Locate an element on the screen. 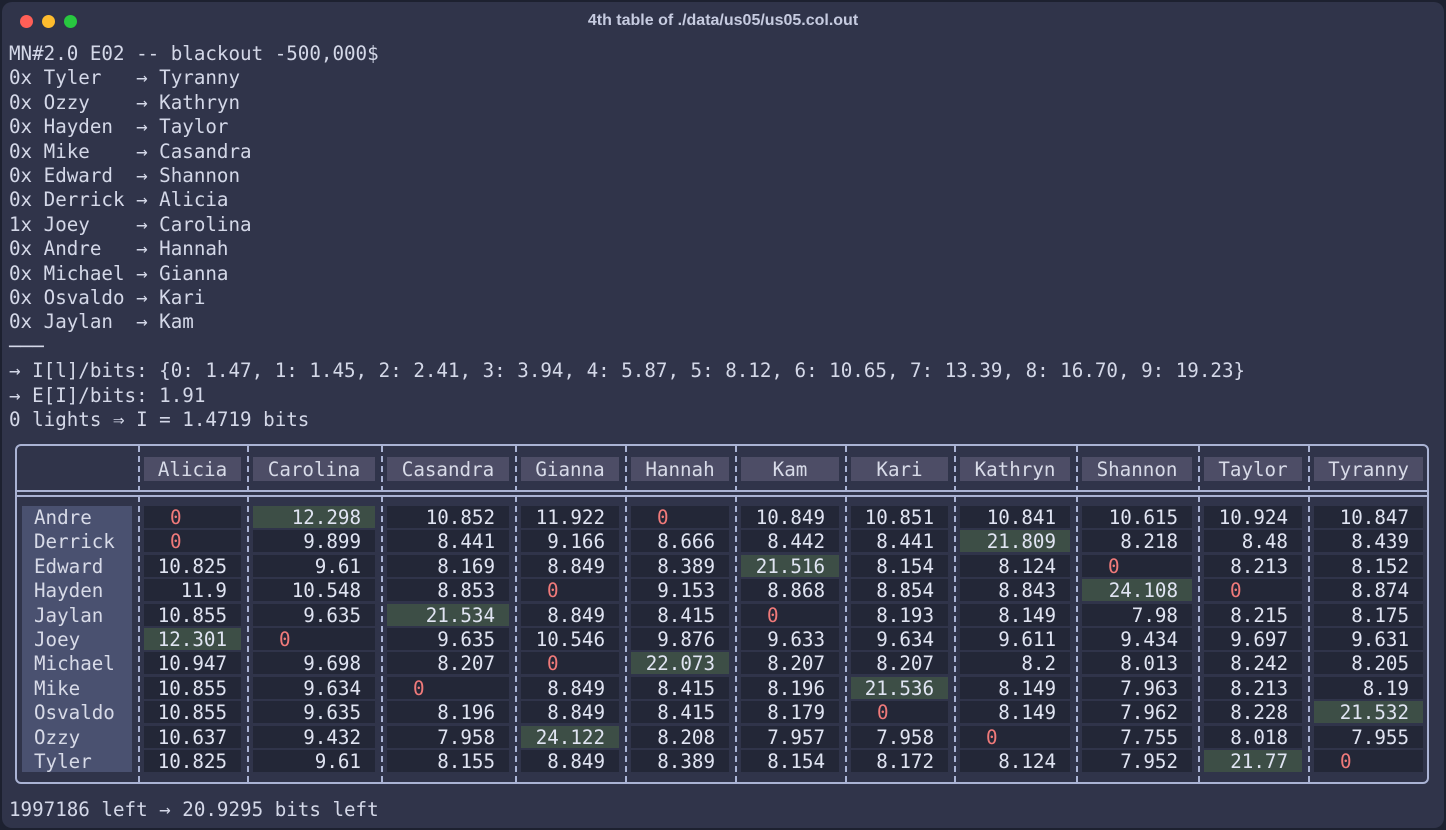 Image resolution: width=1446 pixels, height=830 pixels. table-cell: 10.615 is located at coordinates (1137, 517).